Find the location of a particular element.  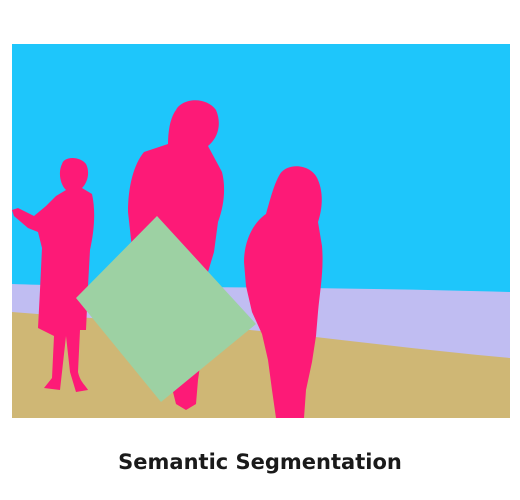

person-right-region is located at coordinates (283, 292).